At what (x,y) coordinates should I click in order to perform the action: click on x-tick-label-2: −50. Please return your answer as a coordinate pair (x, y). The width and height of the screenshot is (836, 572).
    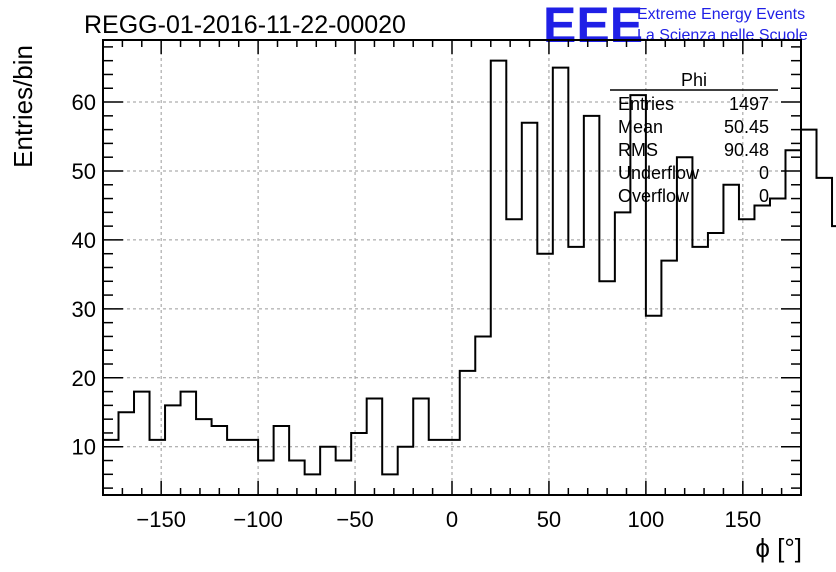
    Looking at the image, I should click on (354, 519).